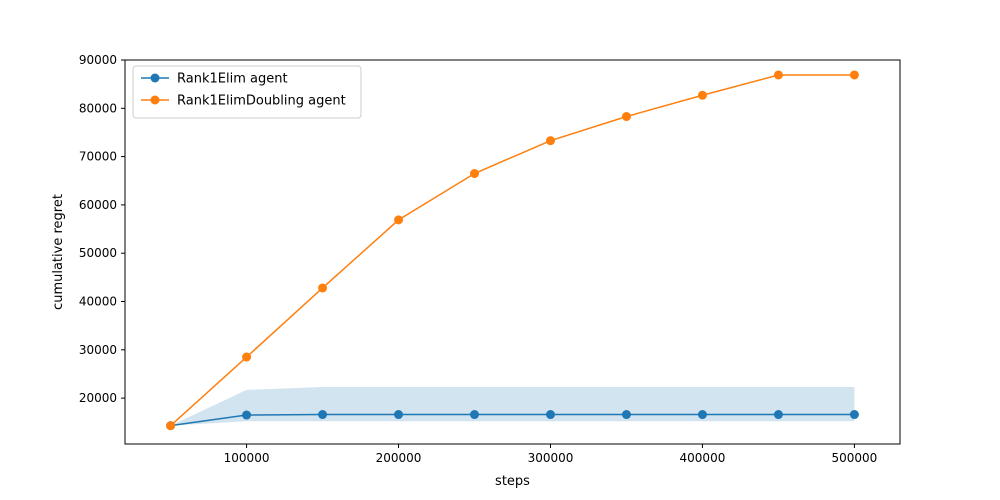 The height and width of the screenshot is (500, 1000). I want to click on legend: Rank1Elim agent Rank1ElimDoubling agent, so click(247, 92).